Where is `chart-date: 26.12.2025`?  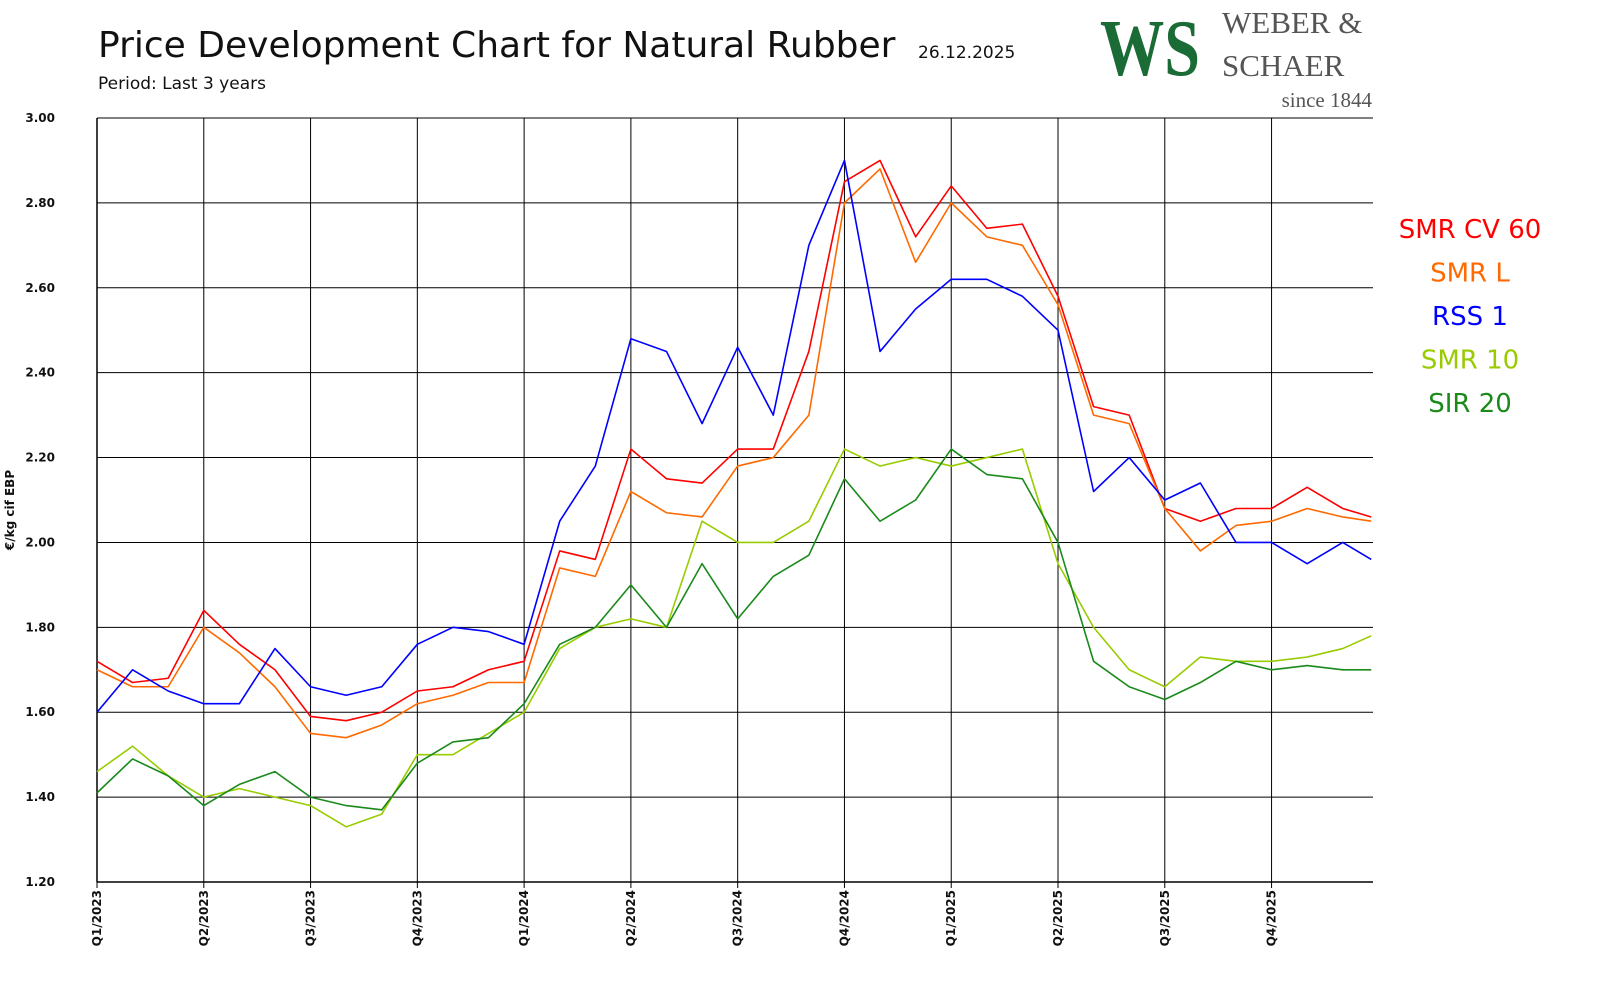
chart-date: 26.12.2025 is located at coordinates (966, 53).